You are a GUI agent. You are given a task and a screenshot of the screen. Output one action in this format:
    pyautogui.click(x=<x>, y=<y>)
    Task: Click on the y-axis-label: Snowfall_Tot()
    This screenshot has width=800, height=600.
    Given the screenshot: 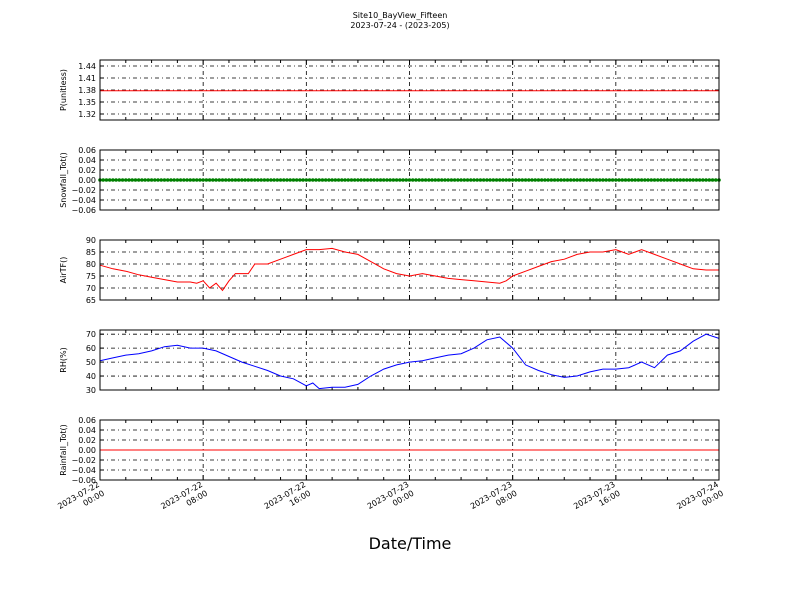 What is the action you would take?
    pyautogui.click(x=63, y=180)
    